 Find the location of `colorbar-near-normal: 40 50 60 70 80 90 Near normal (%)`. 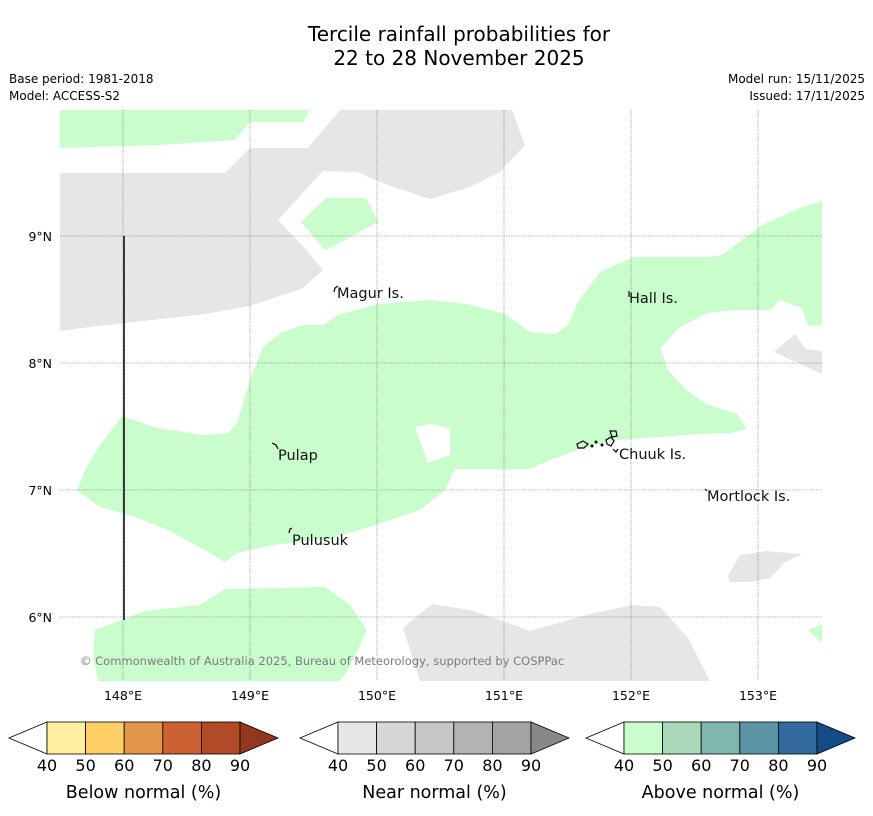

colorbar-near-normal: 40 50 60 70 80 90 Near normal (%) is located at coordinates (434, 762).